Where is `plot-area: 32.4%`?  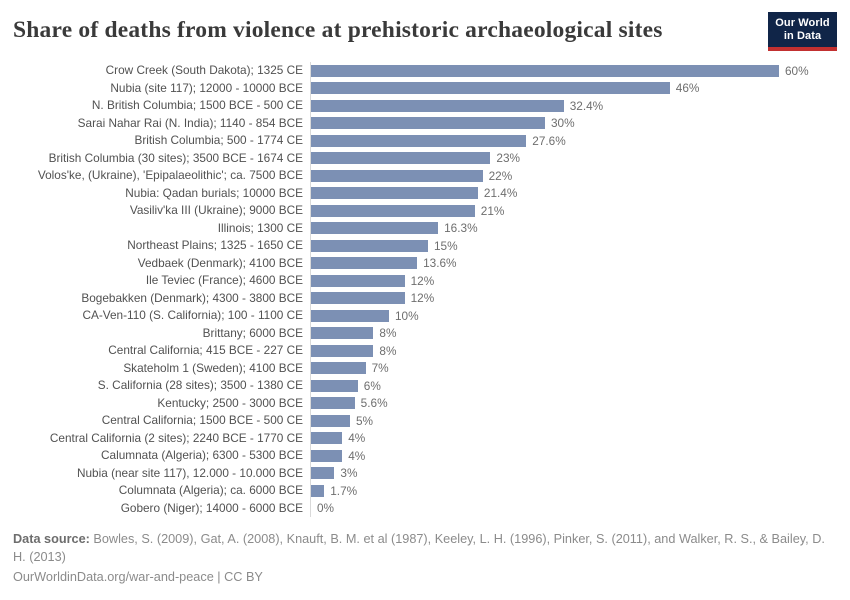
plot-area: 32.4% is located at coordinates (580, 106).